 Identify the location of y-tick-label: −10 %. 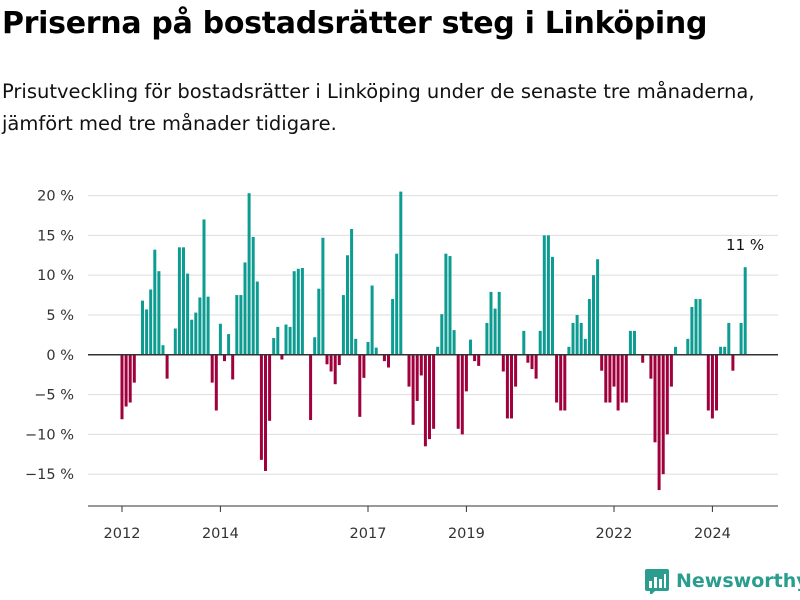
(49, 435).